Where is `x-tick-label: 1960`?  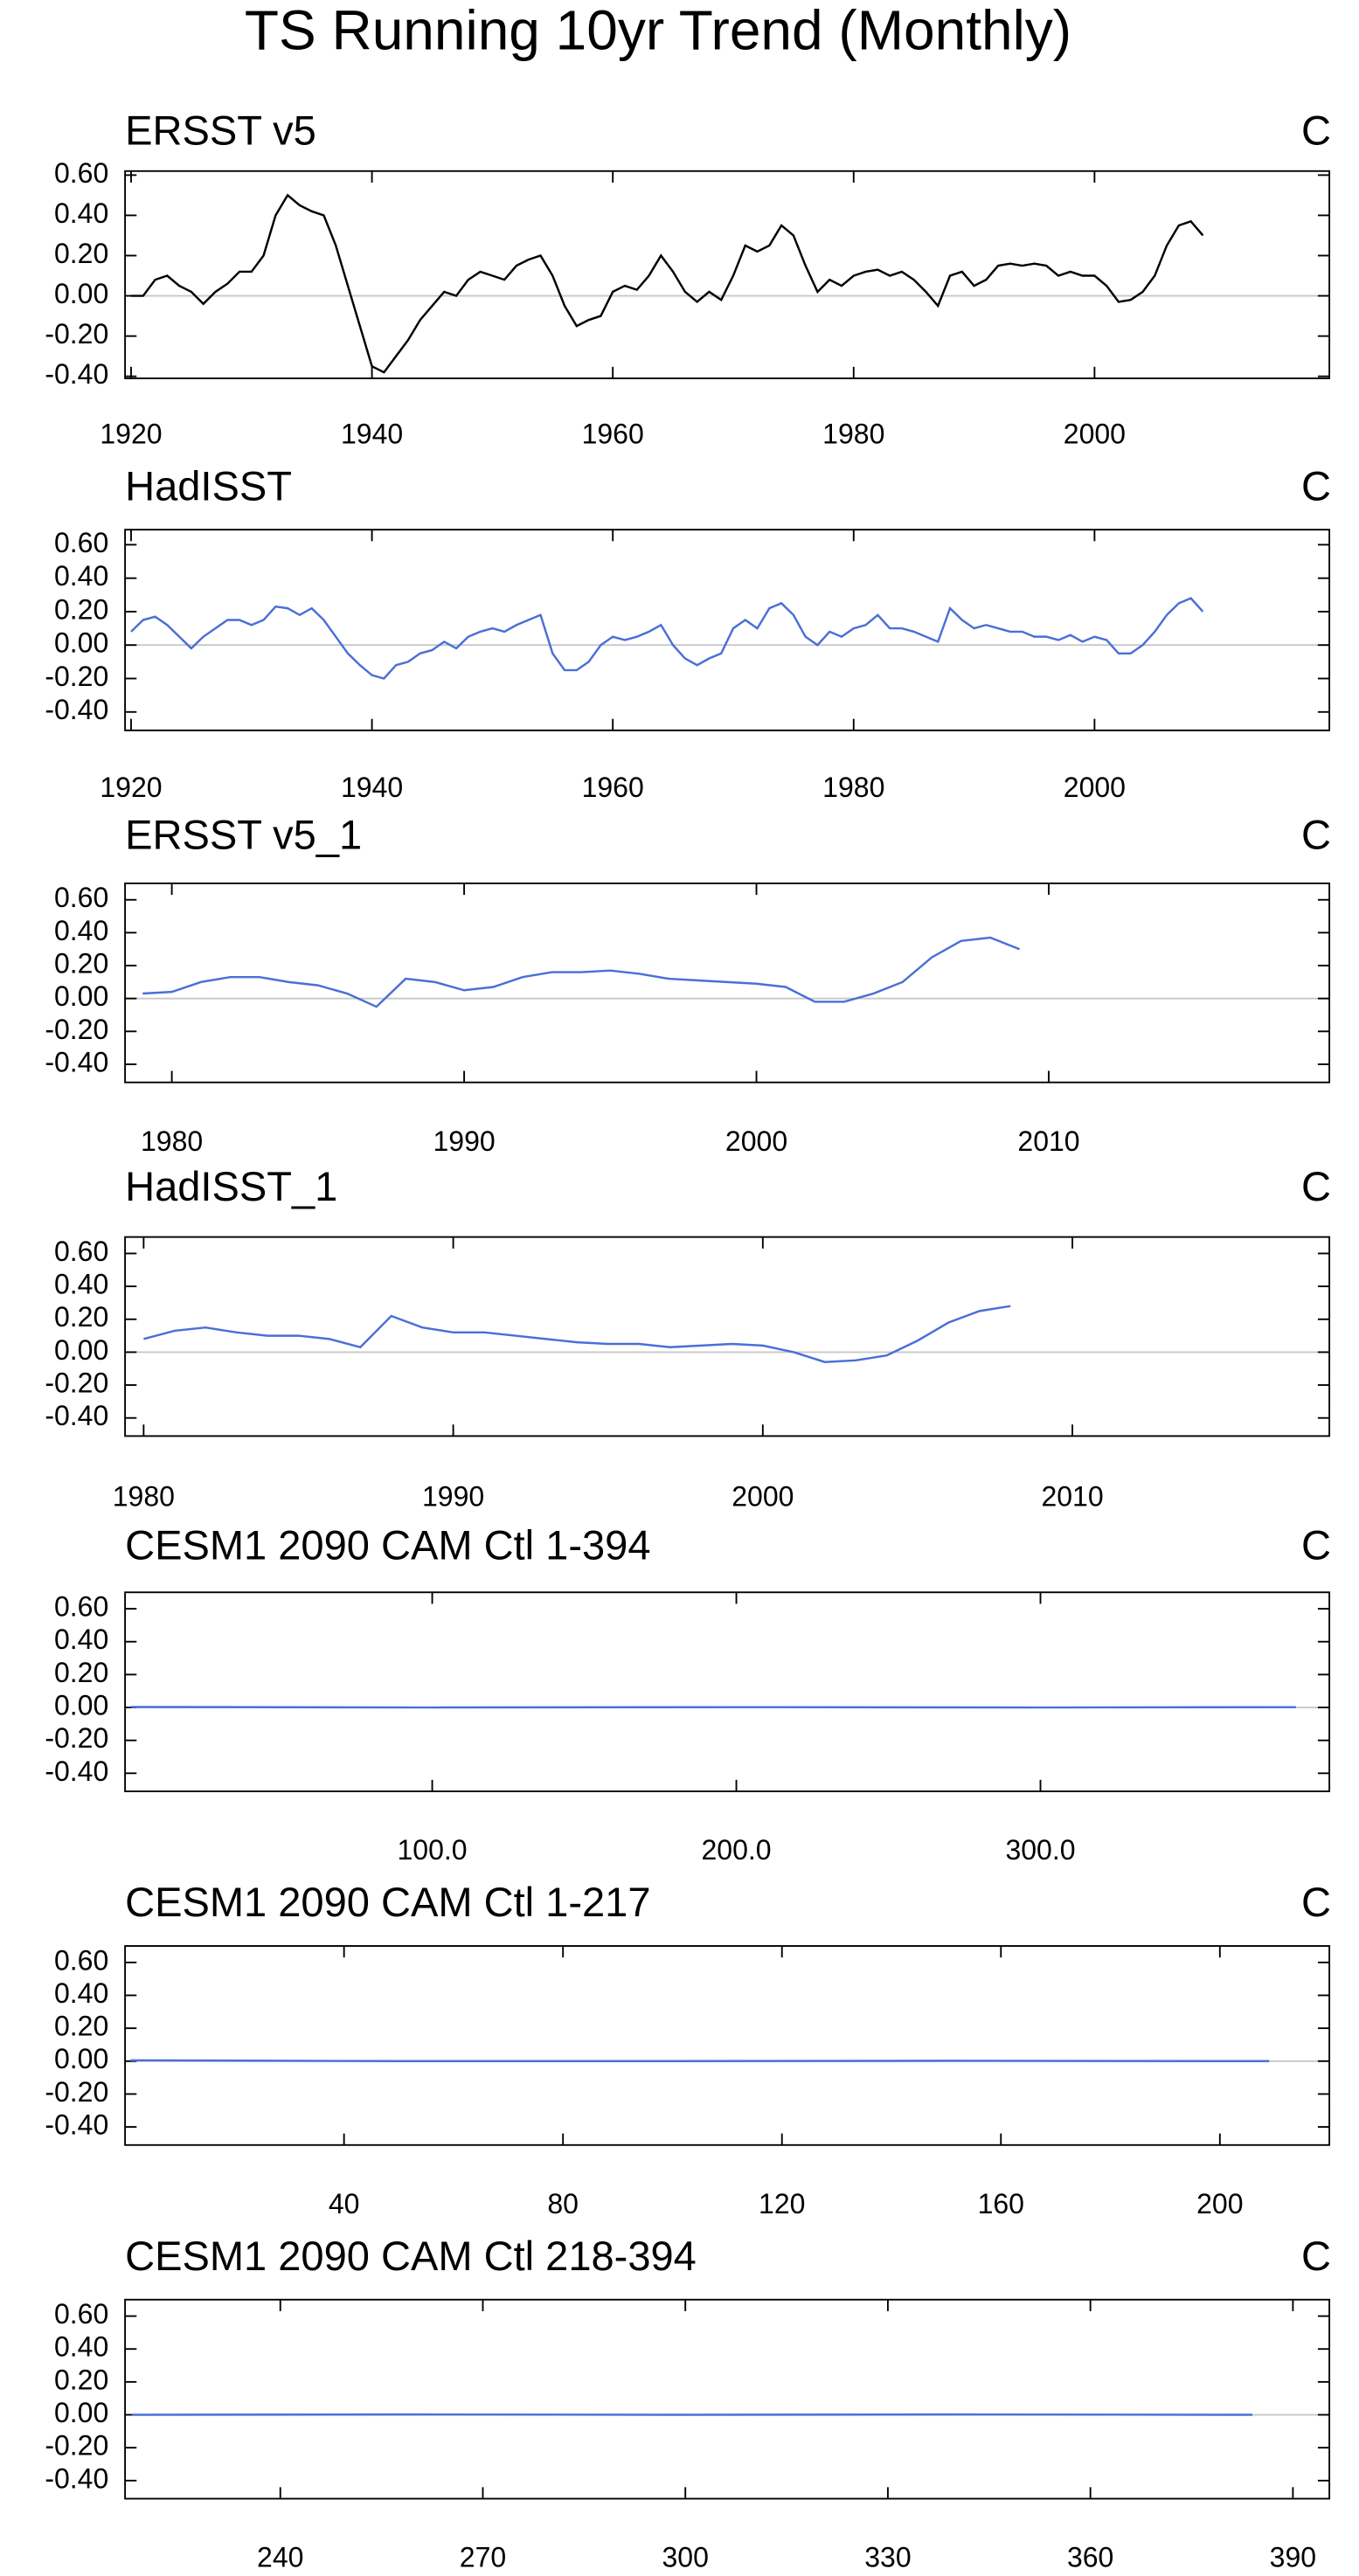 x-tick-label: 1960 is located at coordinates (613, 433).